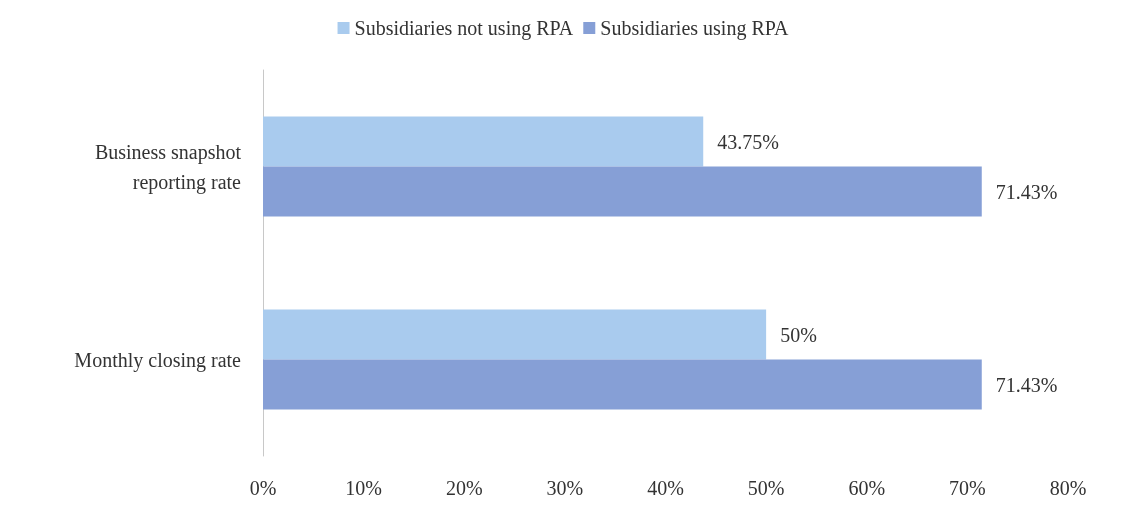 Image resolution: width=1128 pixels, height=524 pixels. Describe the element at coordinates (363, 488) in the screenshot. I see `x-tick-label: 10%` at that location.